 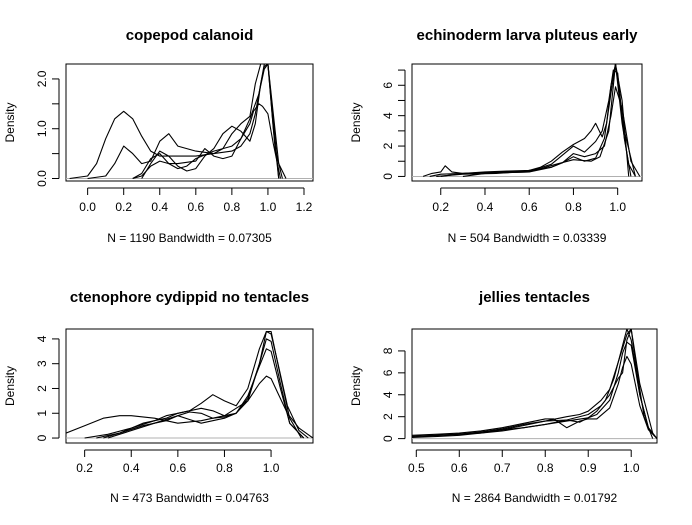 I want to click on x-tick-label: 0.9, so click(x=588, y=468).